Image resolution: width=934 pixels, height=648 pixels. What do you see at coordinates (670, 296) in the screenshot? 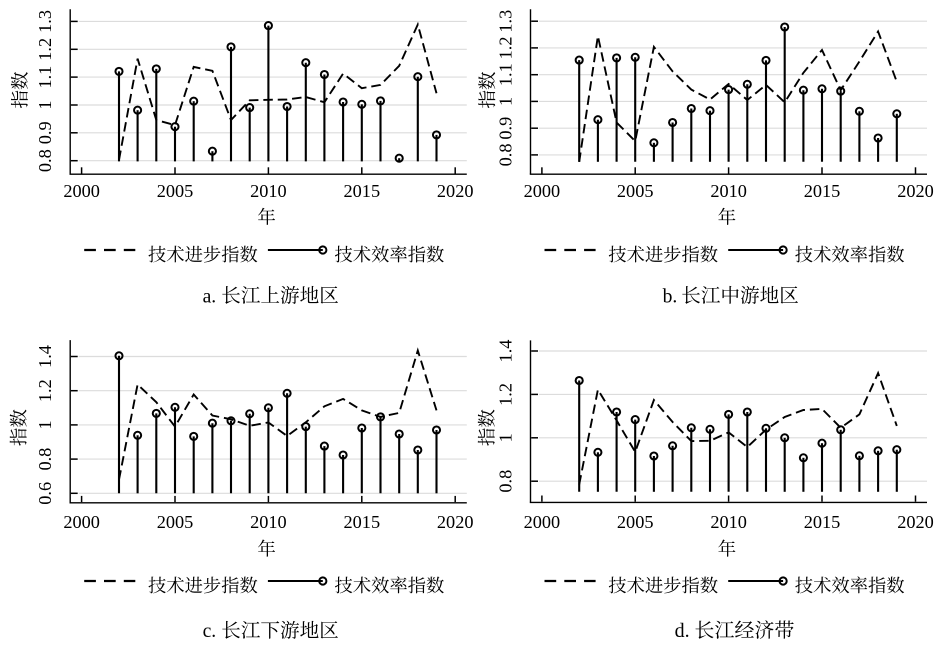
I see `svg-text: b.` at bounding box center [670, 296].